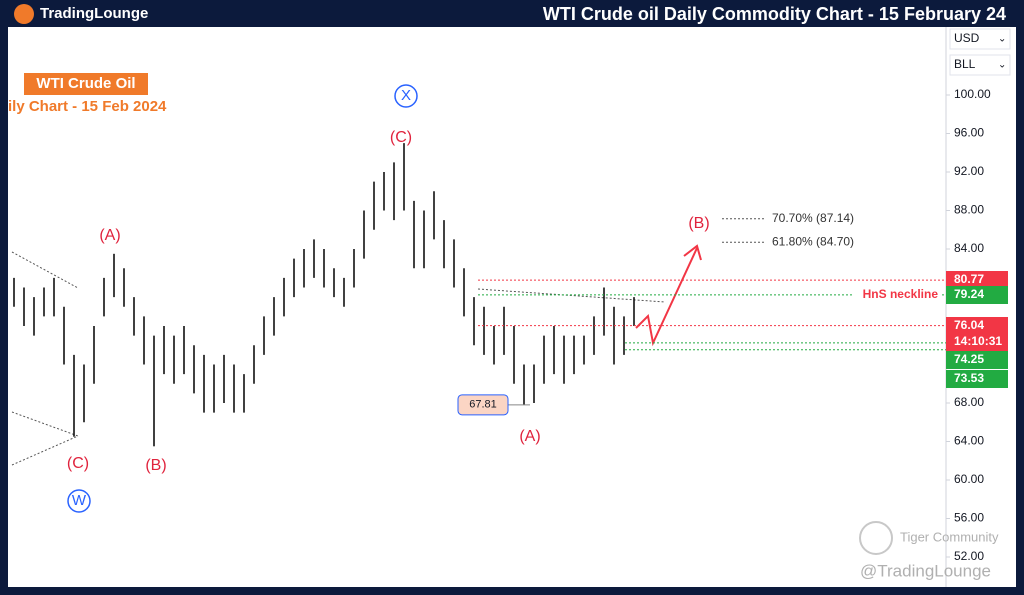 This screenshot has width=1024, height=595. I want to click on price-tag-label: 79.24, so click(969, 294).